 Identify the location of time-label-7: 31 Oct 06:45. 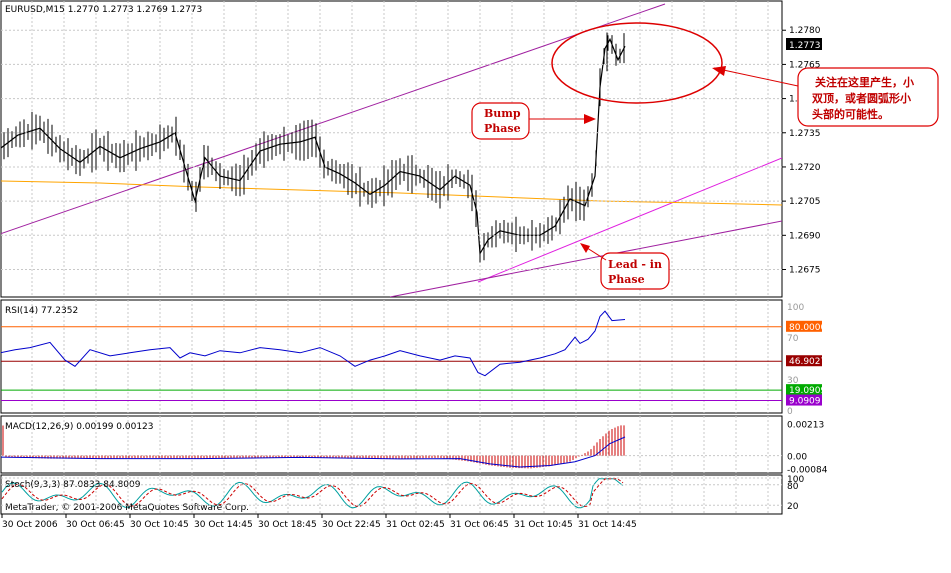
(479, 525).